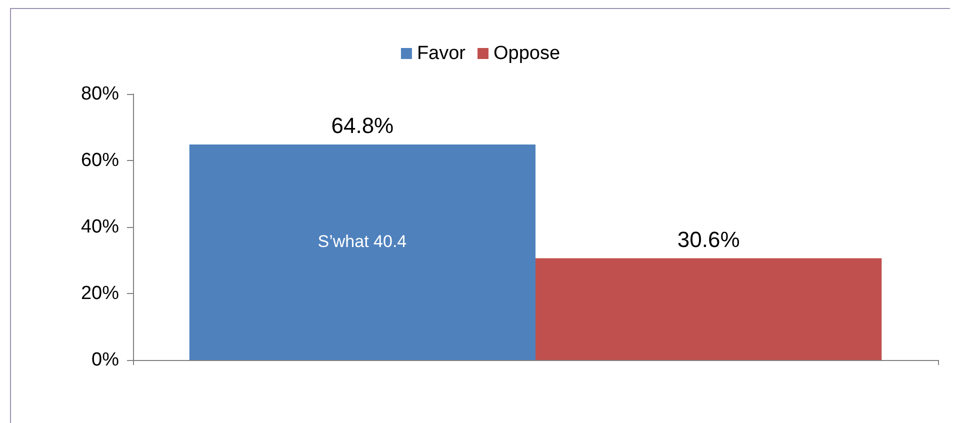 This screenshot has height=423, width=954. Describe the element at coordinates (100, 94) in the screenshot. I see `y-tick-label: 80%` at that location.